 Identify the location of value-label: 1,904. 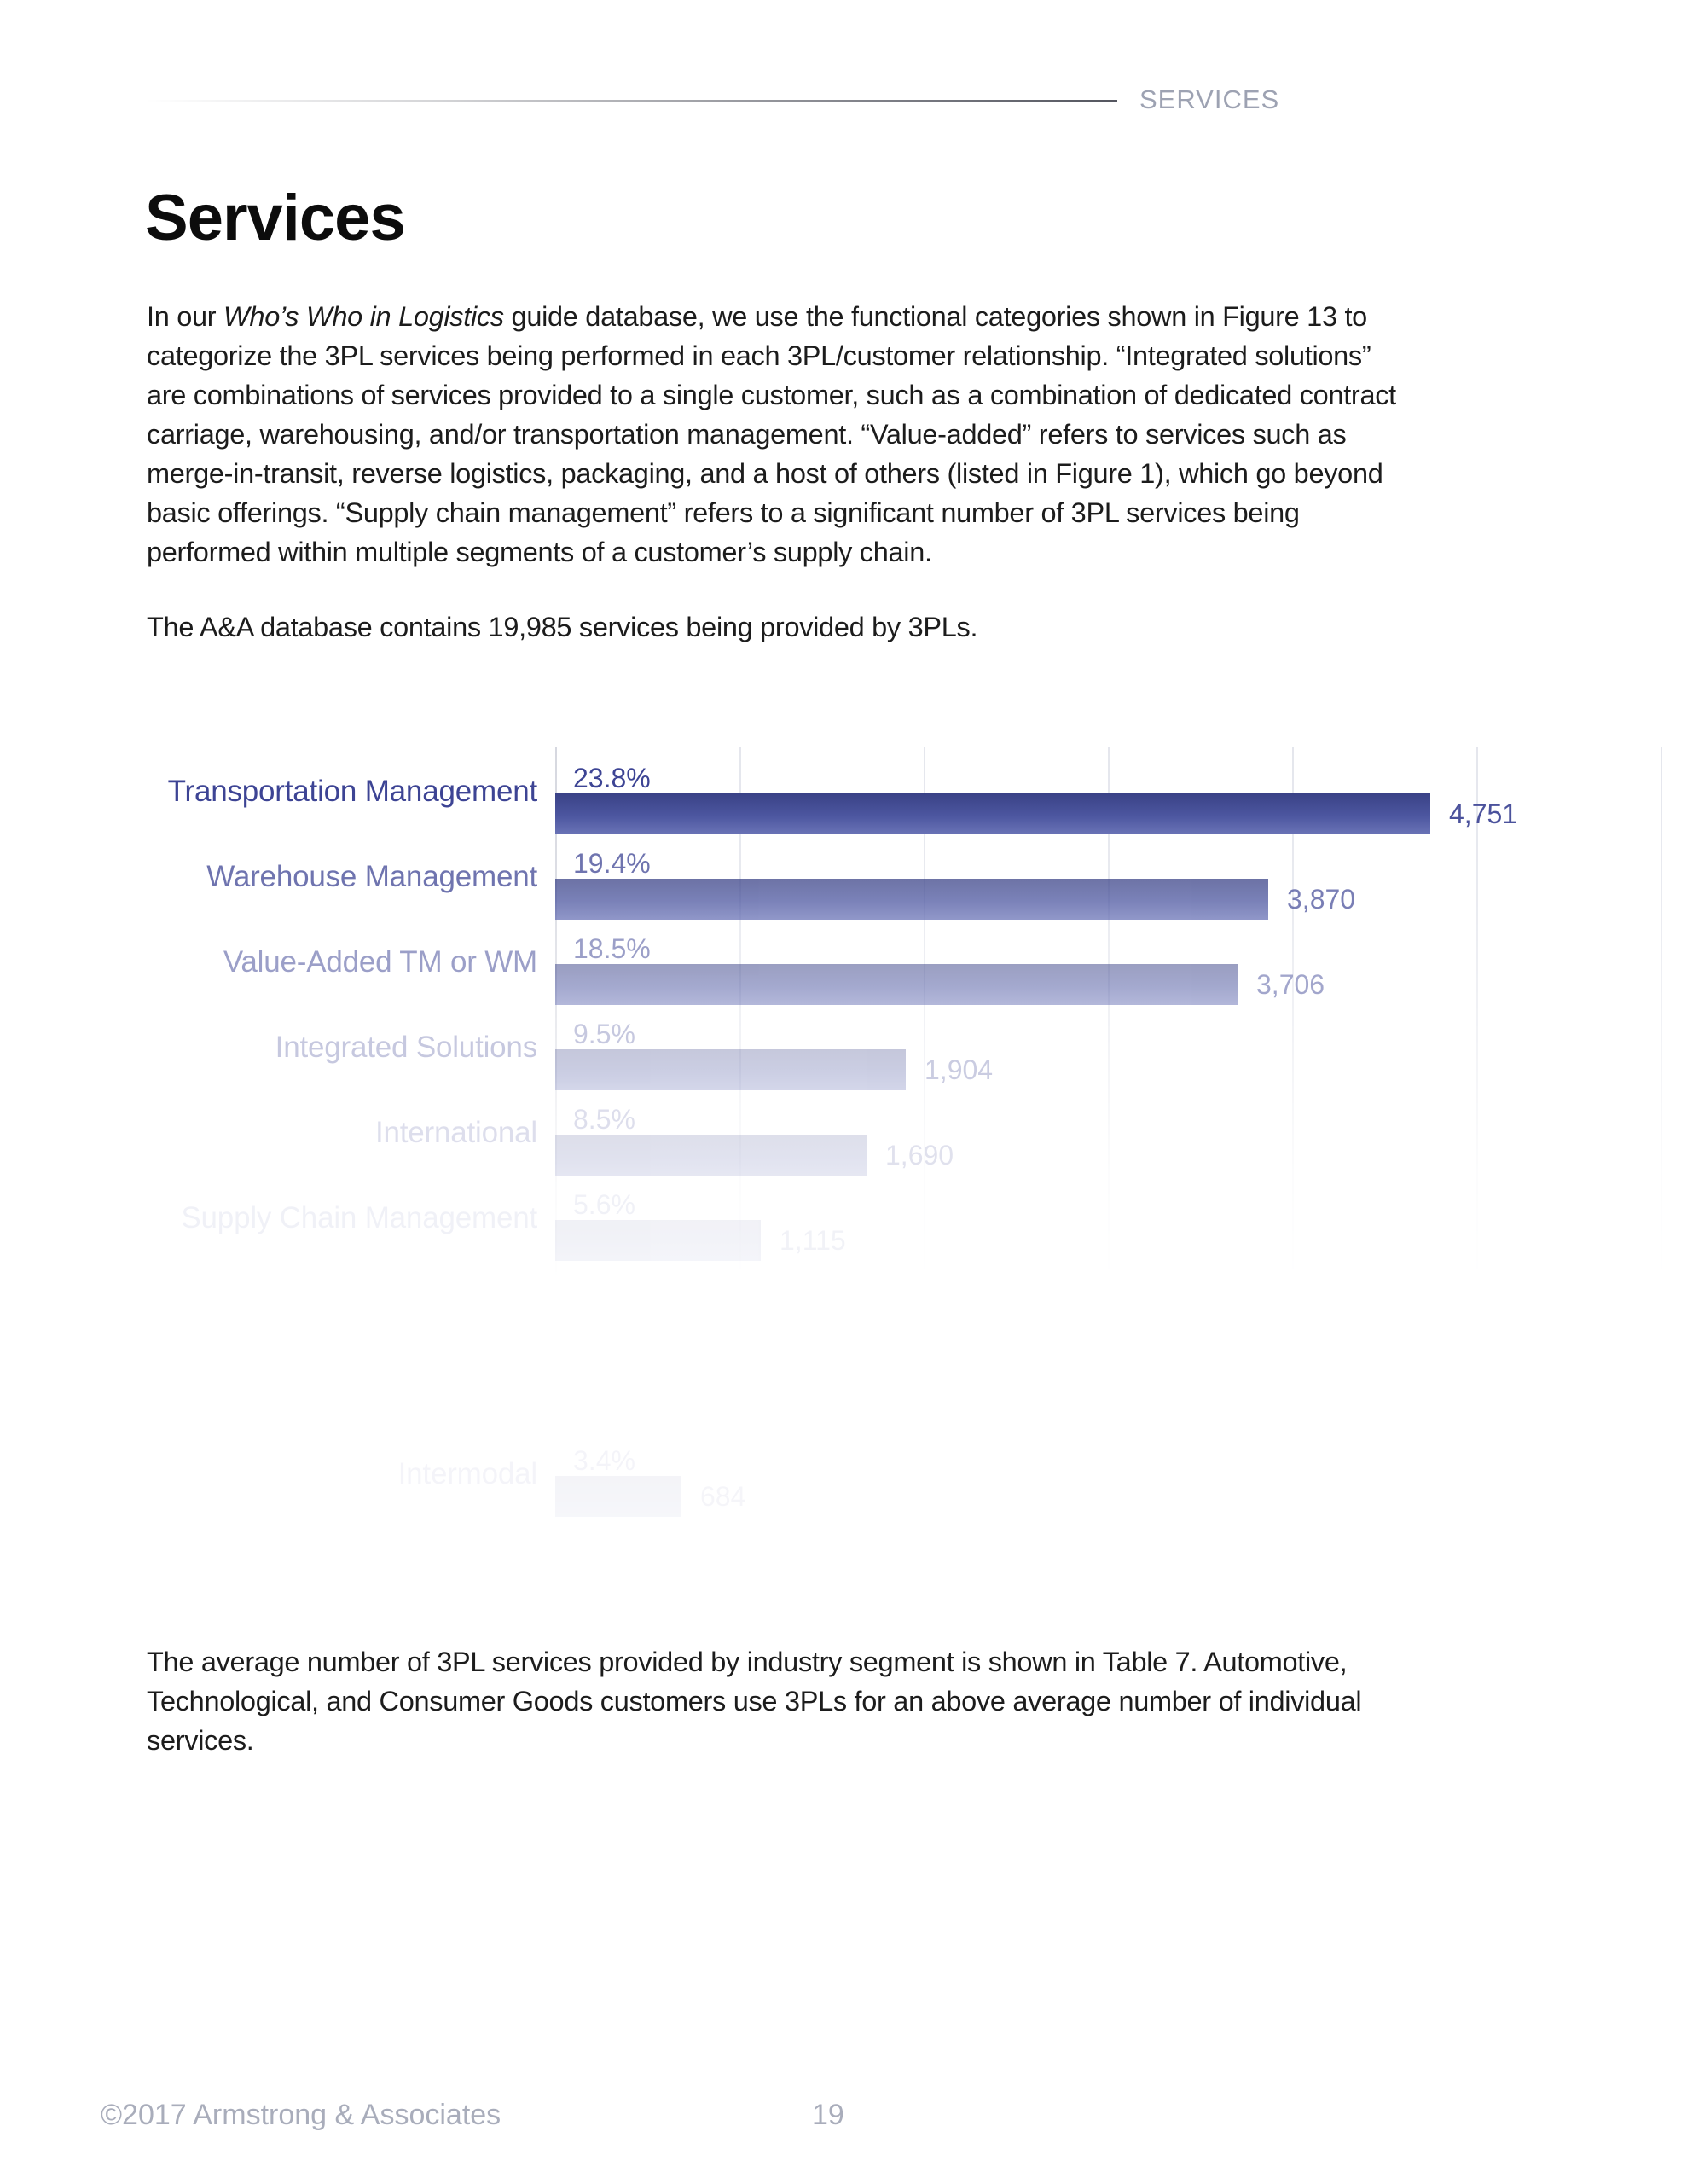
(959, 1069).